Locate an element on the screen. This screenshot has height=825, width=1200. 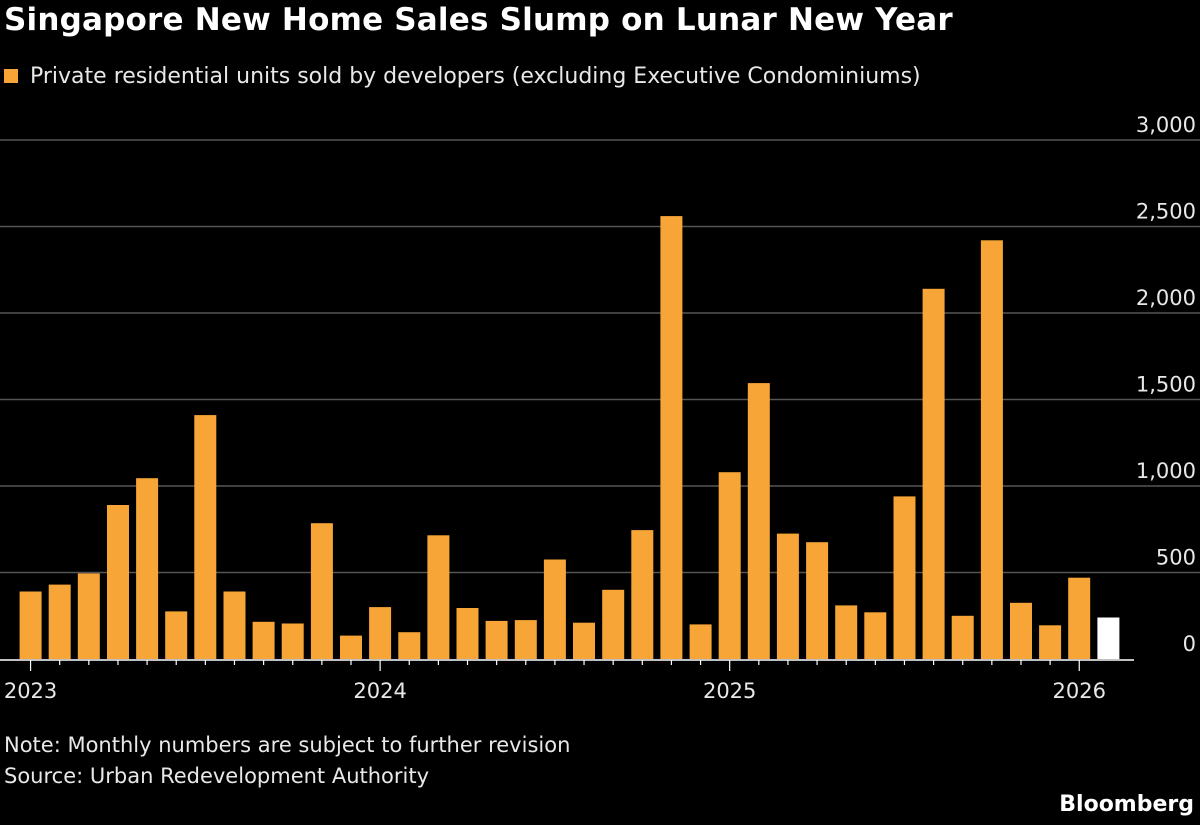
x-tick-label: 2024 is located at coordinates (379, 691).